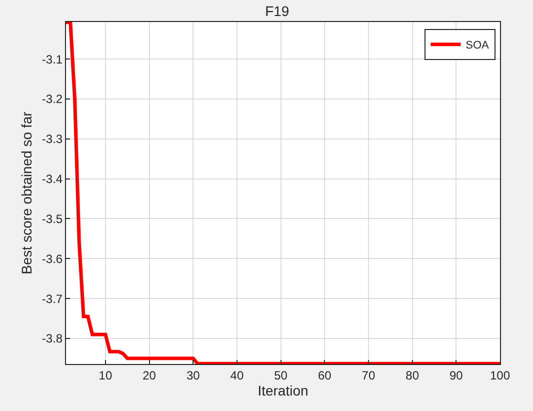 The image size is (533, 411). Describe the element at coordinates (52, 139) in the screenshot. I see `y-tick-label: -3.3` at that location.